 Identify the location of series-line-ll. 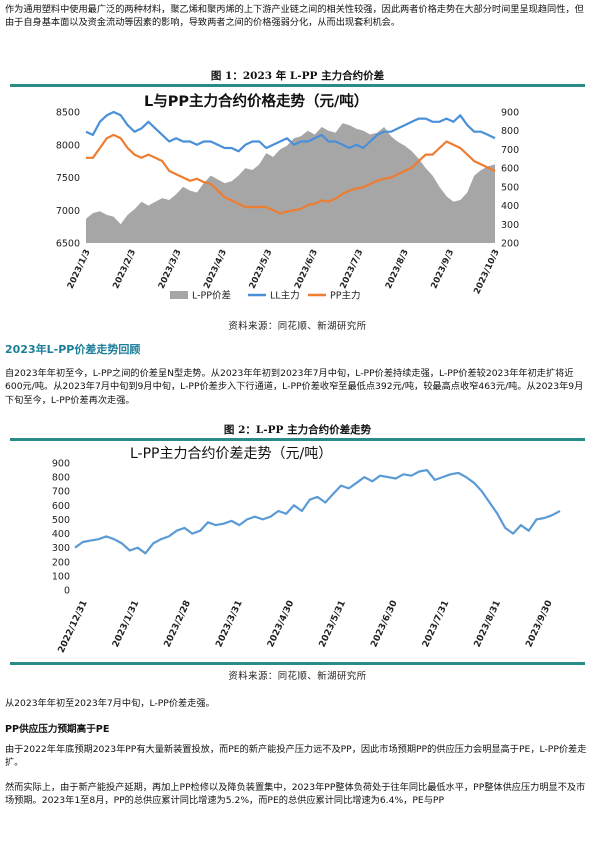
(290, 131).